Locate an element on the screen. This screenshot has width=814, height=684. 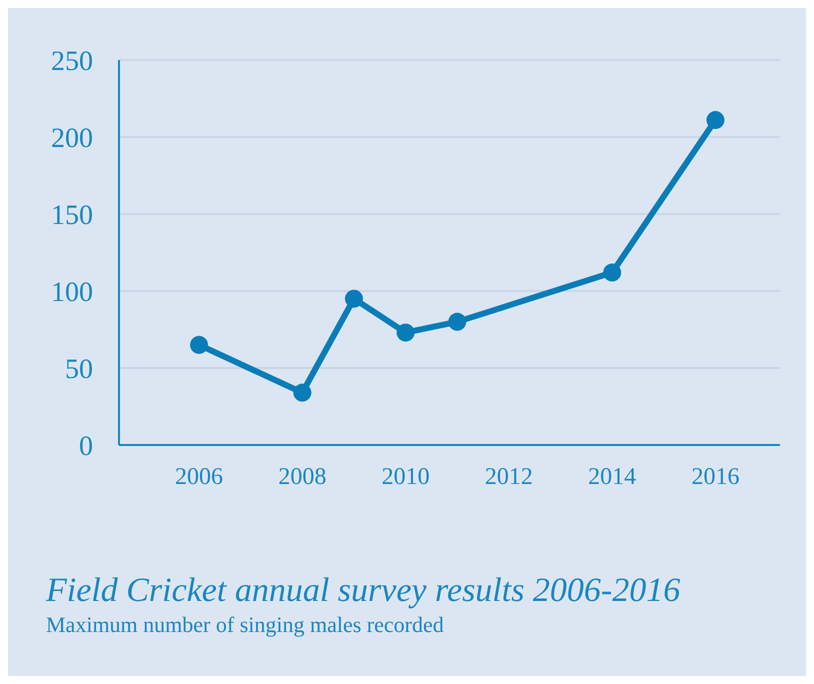
y-tick-label: 0 is located at coordinates (86, 446).